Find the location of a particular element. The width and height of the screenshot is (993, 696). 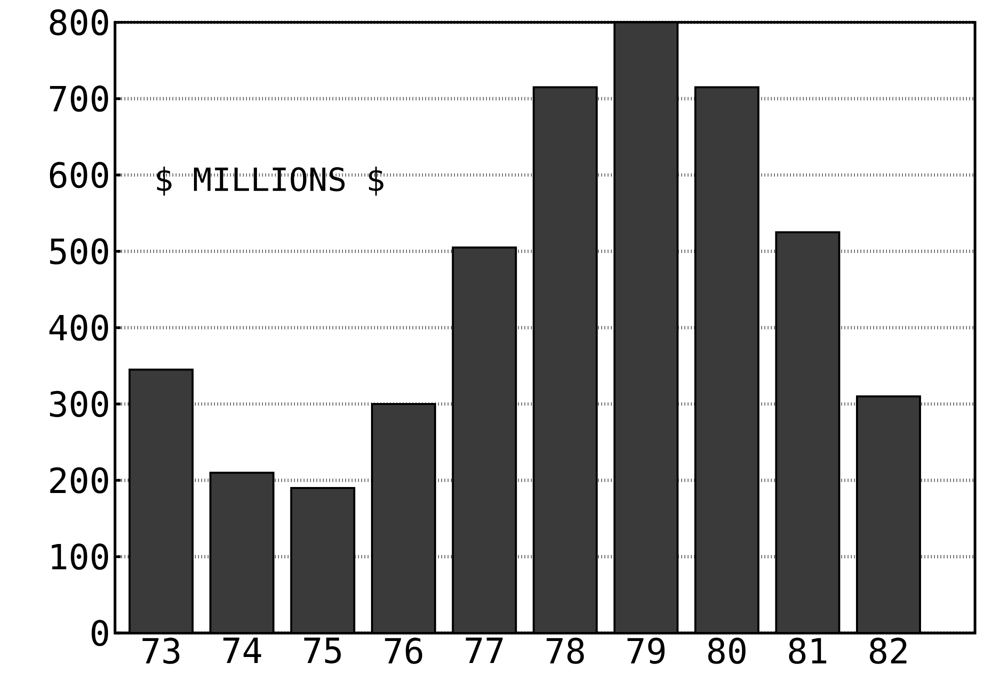

y-tick-label: 200 is located at coordinates (79, 480).